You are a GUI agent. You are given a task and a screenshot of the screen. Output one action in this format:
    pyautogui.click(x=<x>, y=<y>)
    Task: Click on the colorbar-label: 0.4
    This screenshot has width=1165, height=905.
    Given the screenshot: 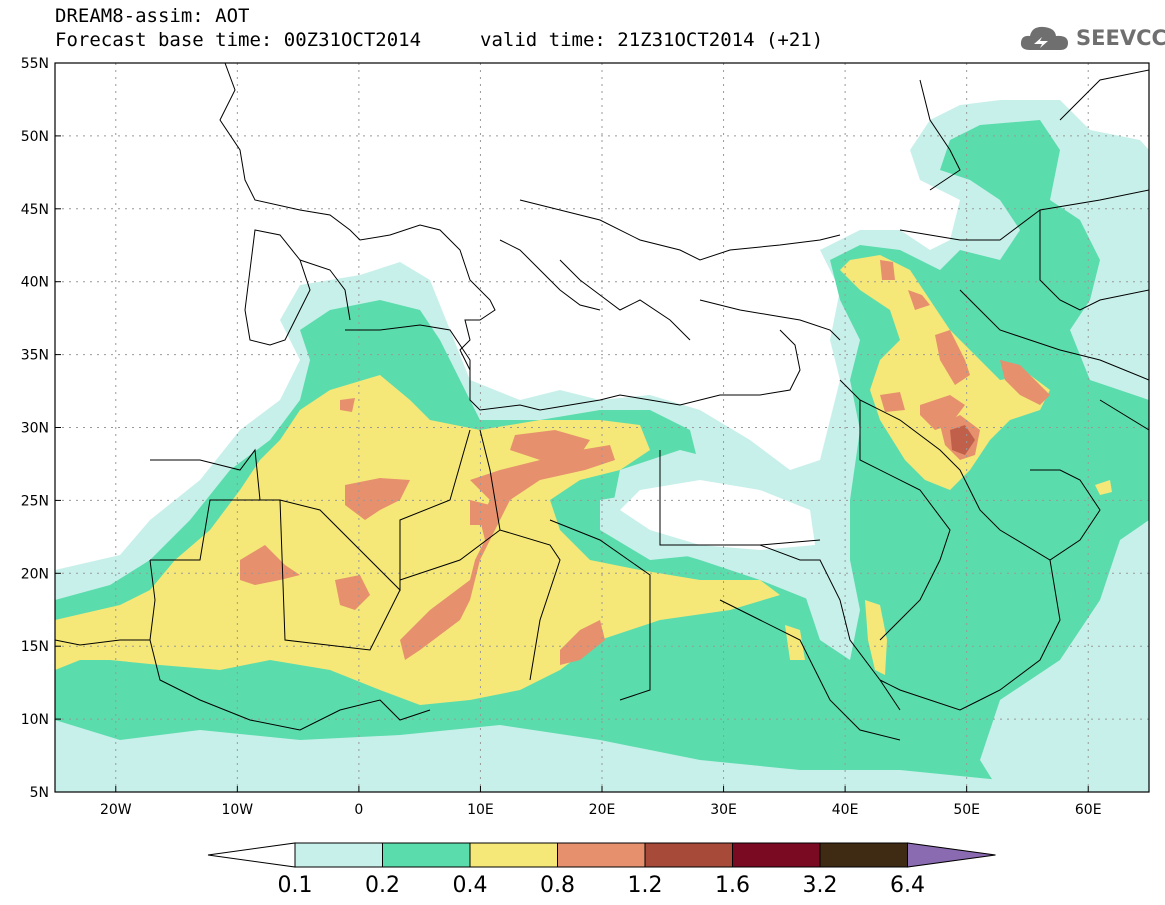 What is the action you would take?
    pyautogui.click(x=470, y=885)
    